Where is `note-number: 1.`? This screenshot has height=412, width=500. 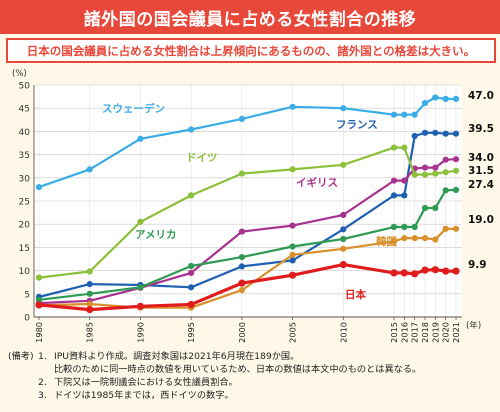 note-number: 1. is located at coordinates (42, 356).